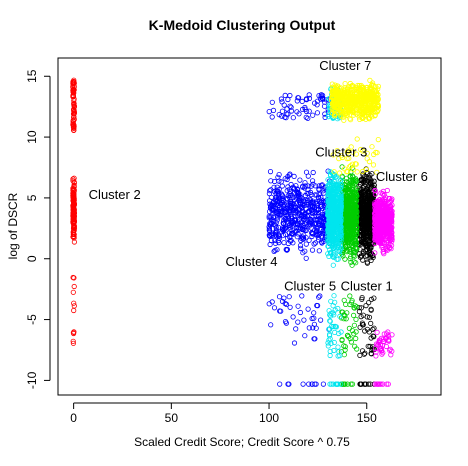 The image size is (468, 466). What do you see at coordinates (242, 442) in the screenshot?
I see `x-axis-label: Scaled Credit Score; Credit Score ^ 0.75` at bounding box center [242, 442].